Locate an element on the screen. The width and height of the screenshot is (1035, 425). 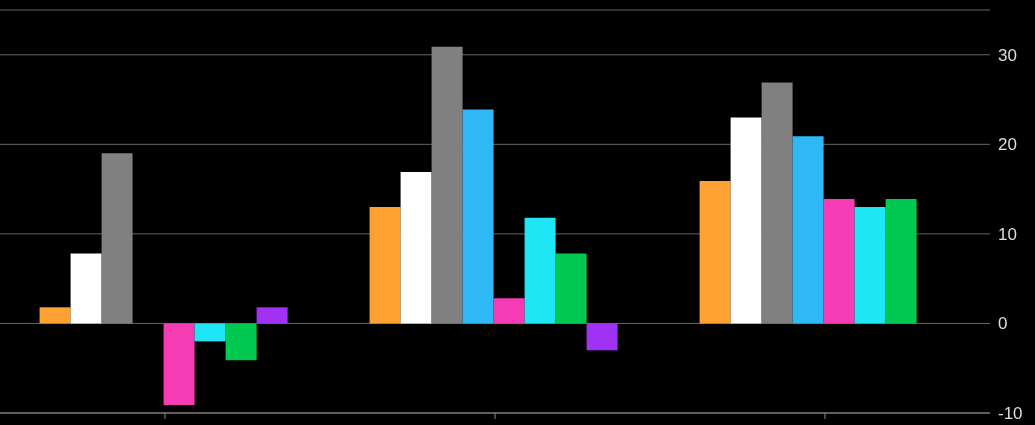
y-tick-label: 10 is located at coordinates (1007, 234).